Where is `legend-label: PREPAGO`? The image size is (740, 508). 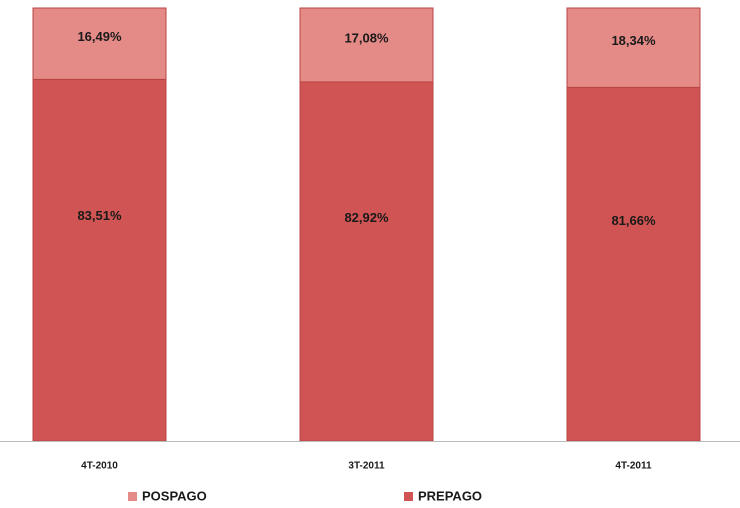 legend-label: PREPAGO is located at coordinates (450, 495).